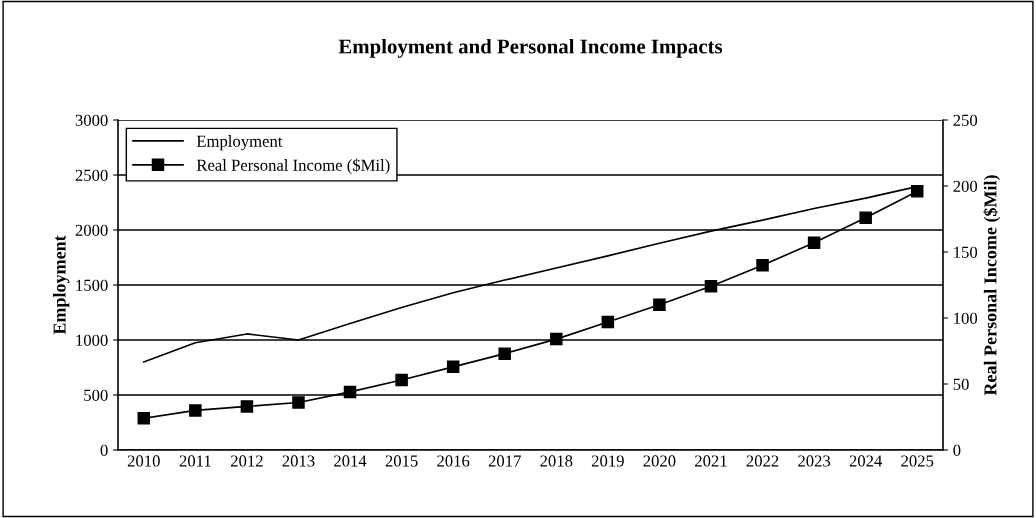  What do you see at coordinates (298, 461) in the screenshot?
I see `x-tick-label: 2013` at bounding box center [298, 461].